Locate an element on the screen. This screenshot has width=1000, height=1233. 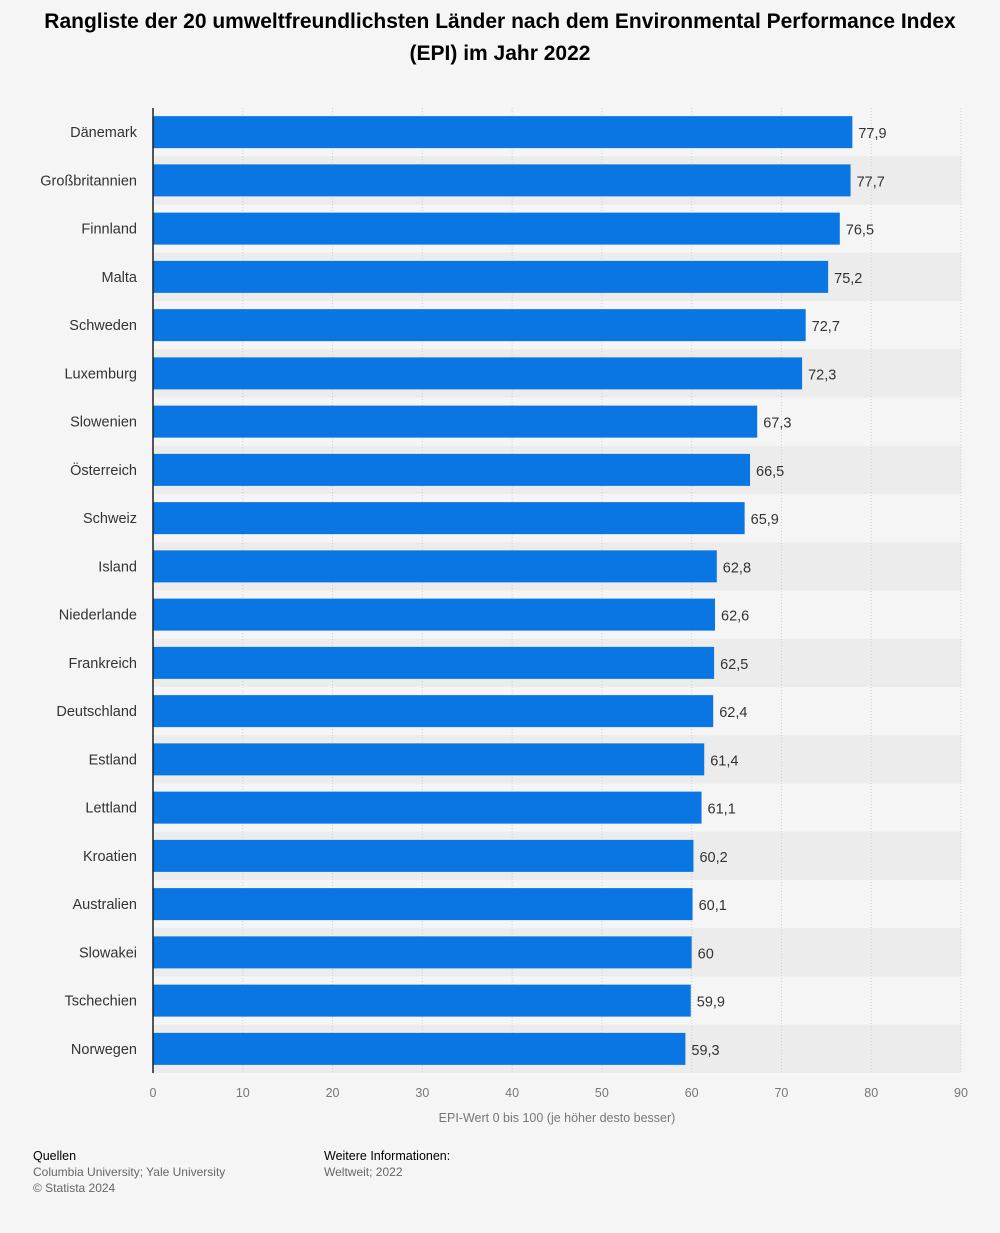
value-label: 66,5 is located at coordinates (770, 472).